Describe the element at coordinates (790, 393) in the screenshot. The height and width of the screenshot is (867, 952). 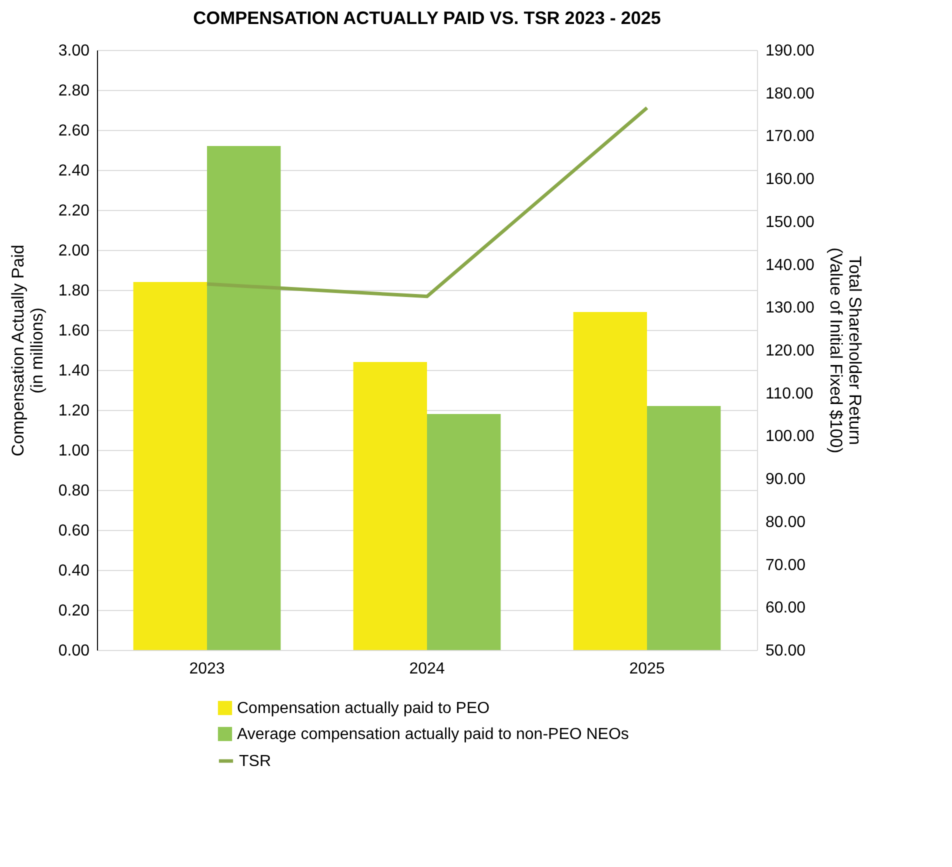
I see `y2-tick-label: 110.00` at that location.